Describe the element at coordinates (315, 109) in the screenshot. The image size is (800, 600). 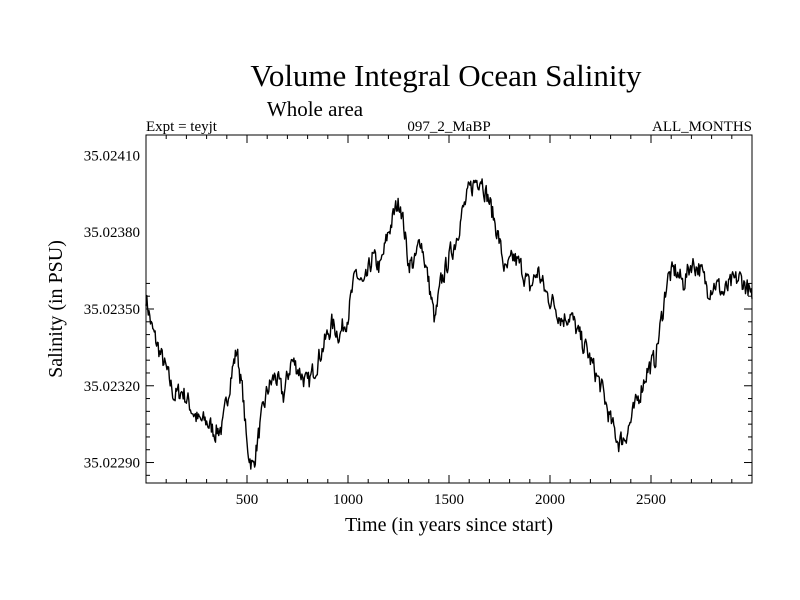
I see `chart-subtitle: Whole area` at that location.